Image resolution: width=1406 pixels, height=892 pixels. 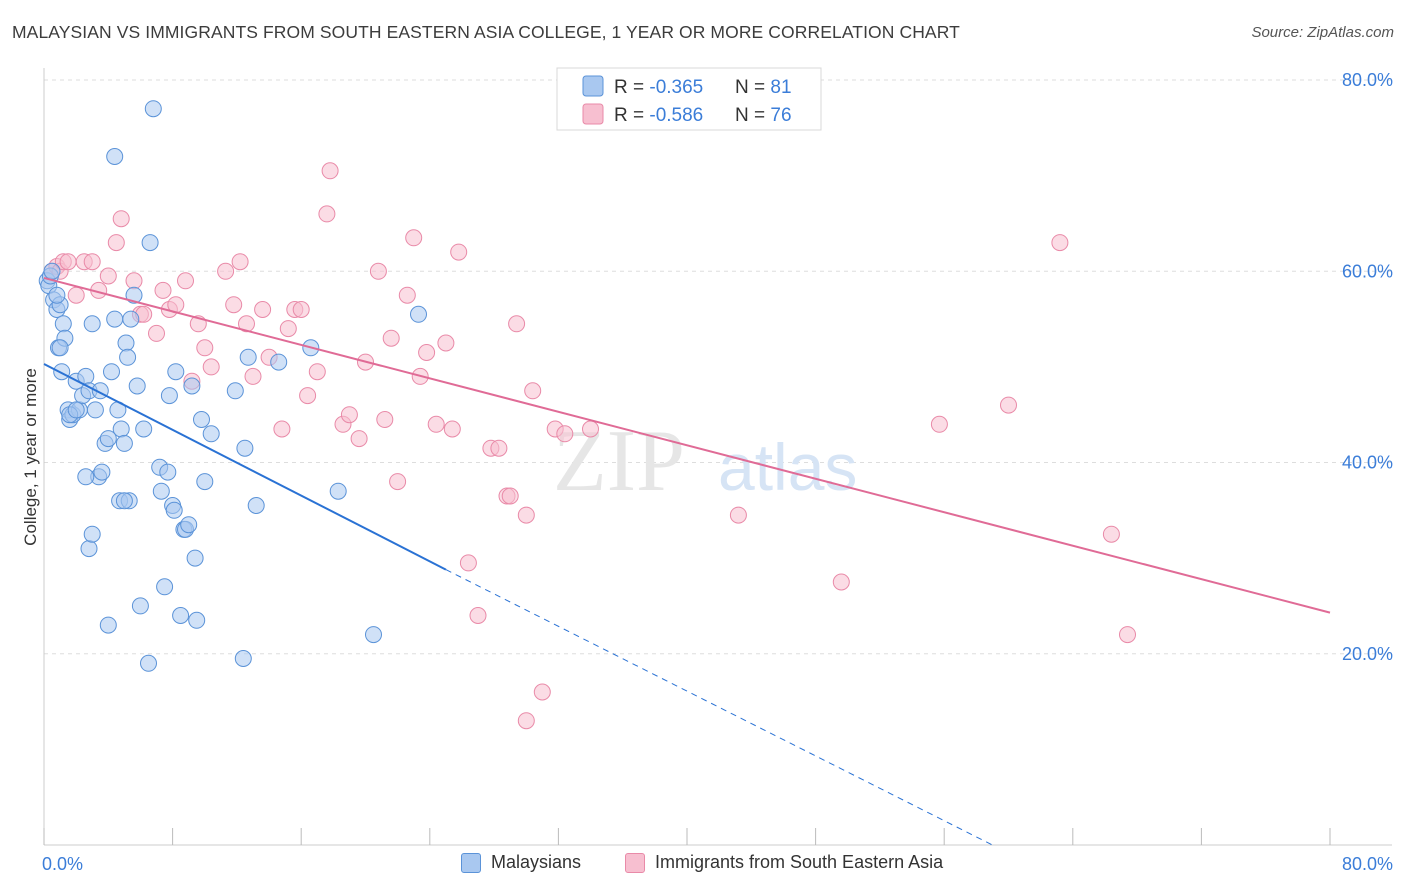 What do you see at coordinates (471, 862) in the screenshot?
I see `legend-swatch-malaysians` at bounding box center [471, 862].